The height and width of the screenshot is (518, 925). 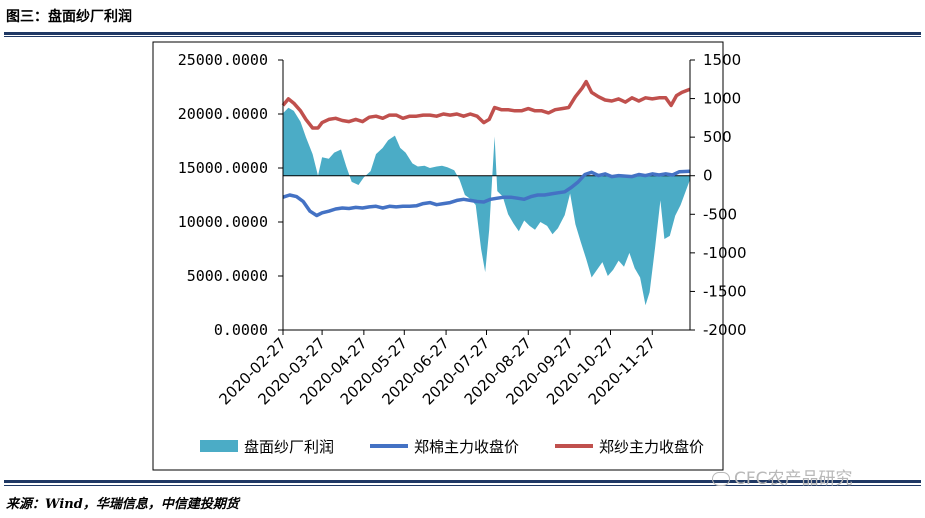 I want to click on legend-label: 郑纱主力收盘价, so click(x=651, y=447).